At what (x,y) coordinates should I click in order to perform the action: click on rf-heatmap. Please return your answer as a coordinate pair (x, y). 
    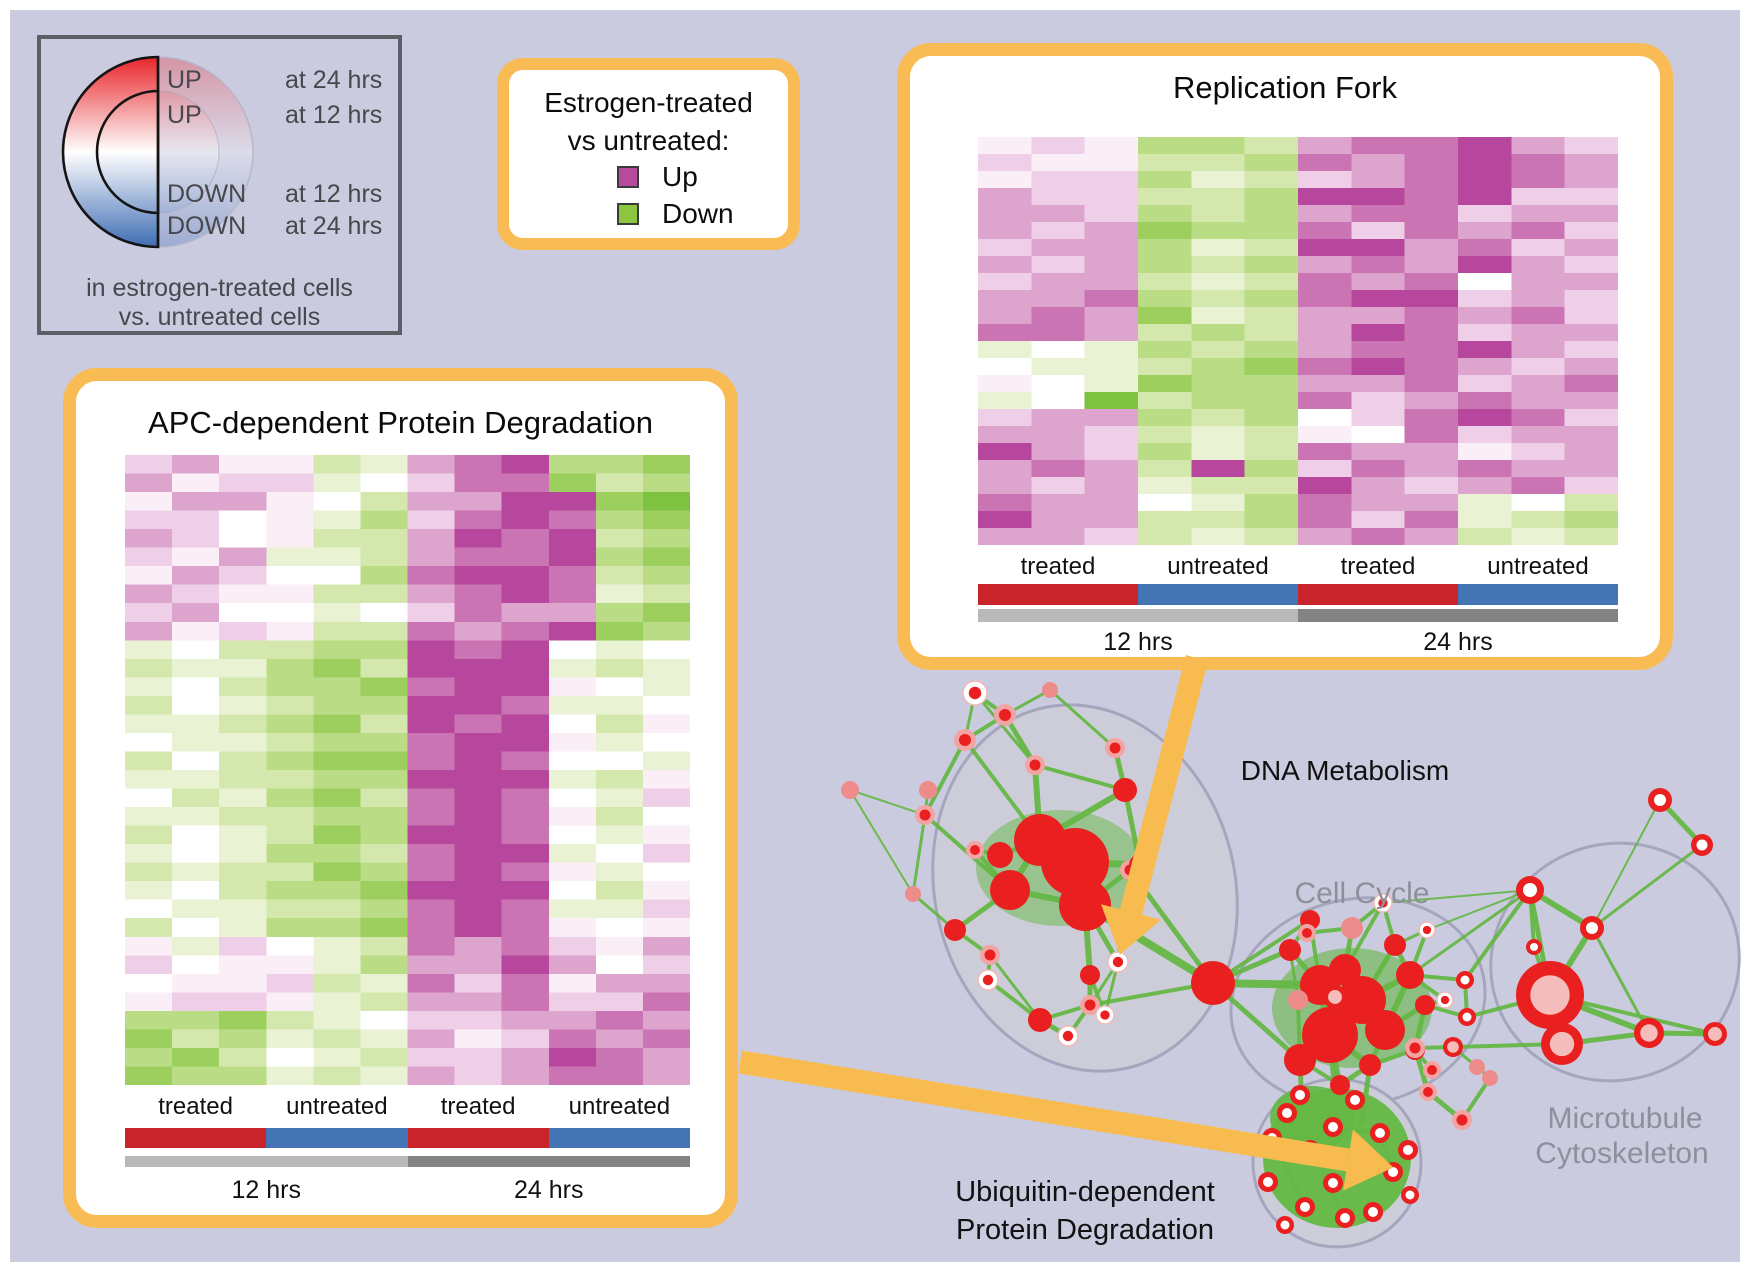
    Looking at the image, I should click on (1298, 341).